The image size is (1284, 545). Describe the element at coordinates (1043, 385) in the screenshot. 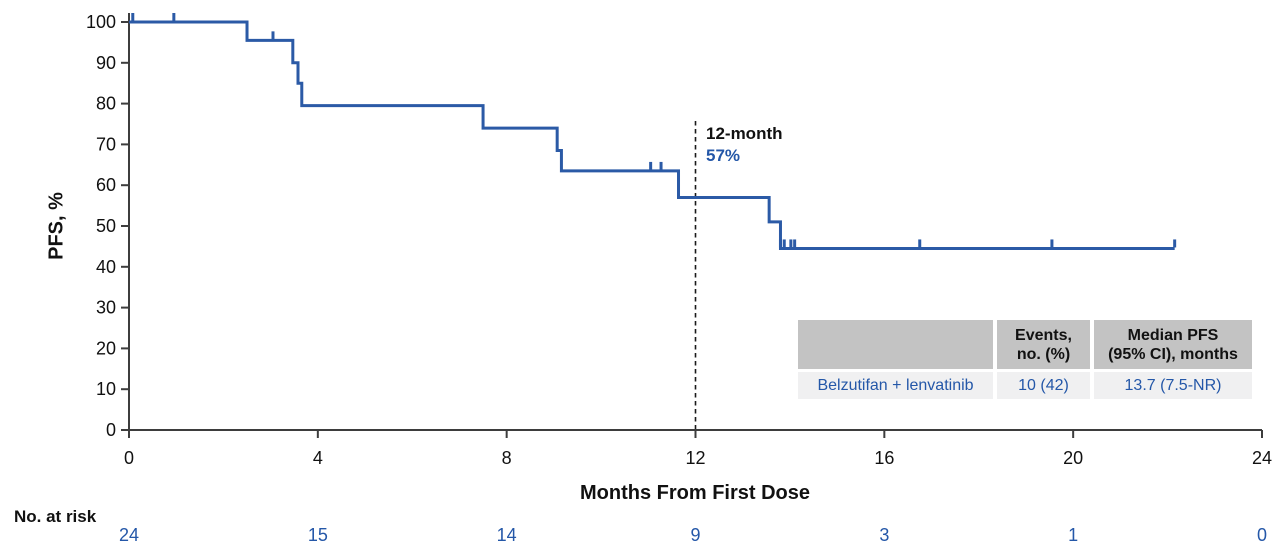

I see `stats-row-events-value: 10 (42)` at that location.